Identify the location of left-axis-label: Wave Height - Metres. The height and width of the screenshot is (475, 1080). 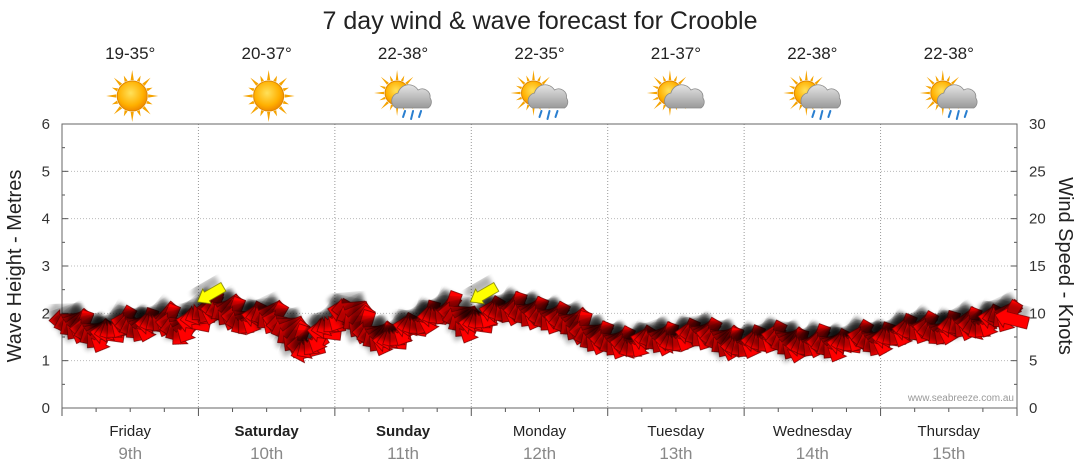
(15, 266).